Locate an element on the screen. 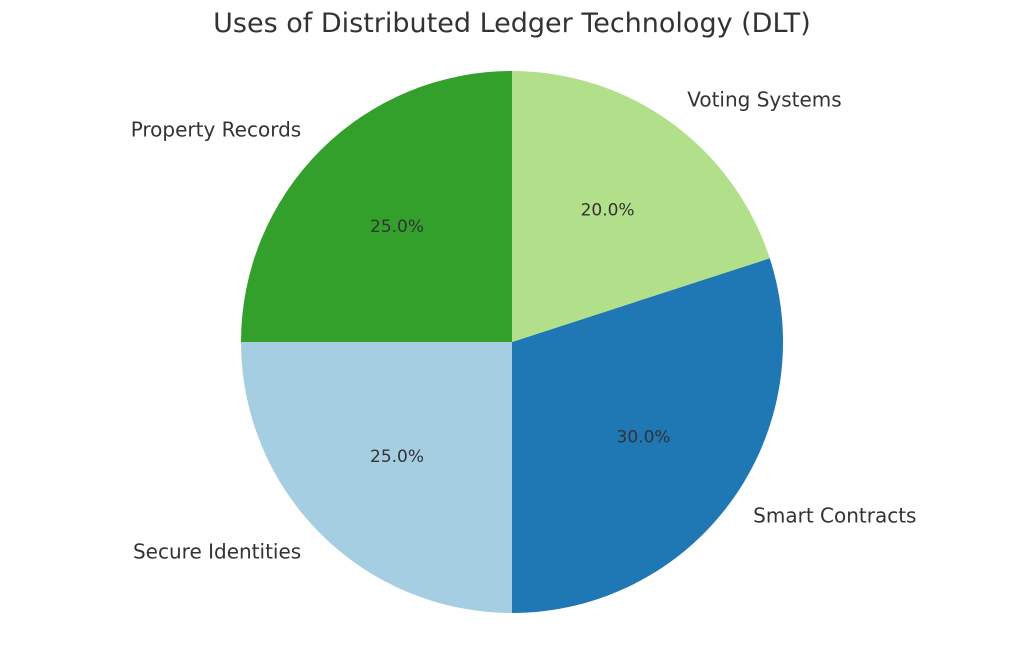 The image size is (1024, 653). percentage-label: 20.0% is located at coordinates (608, 210).